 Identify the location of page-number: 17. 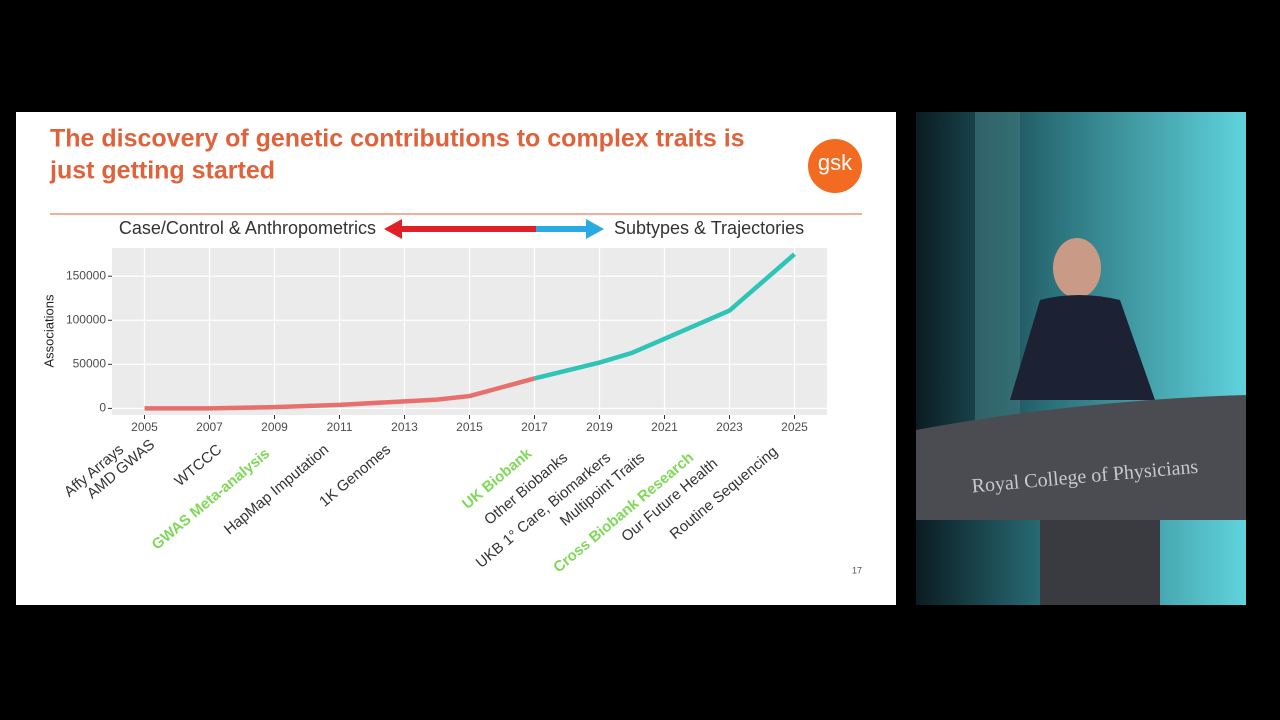
(857, 570).